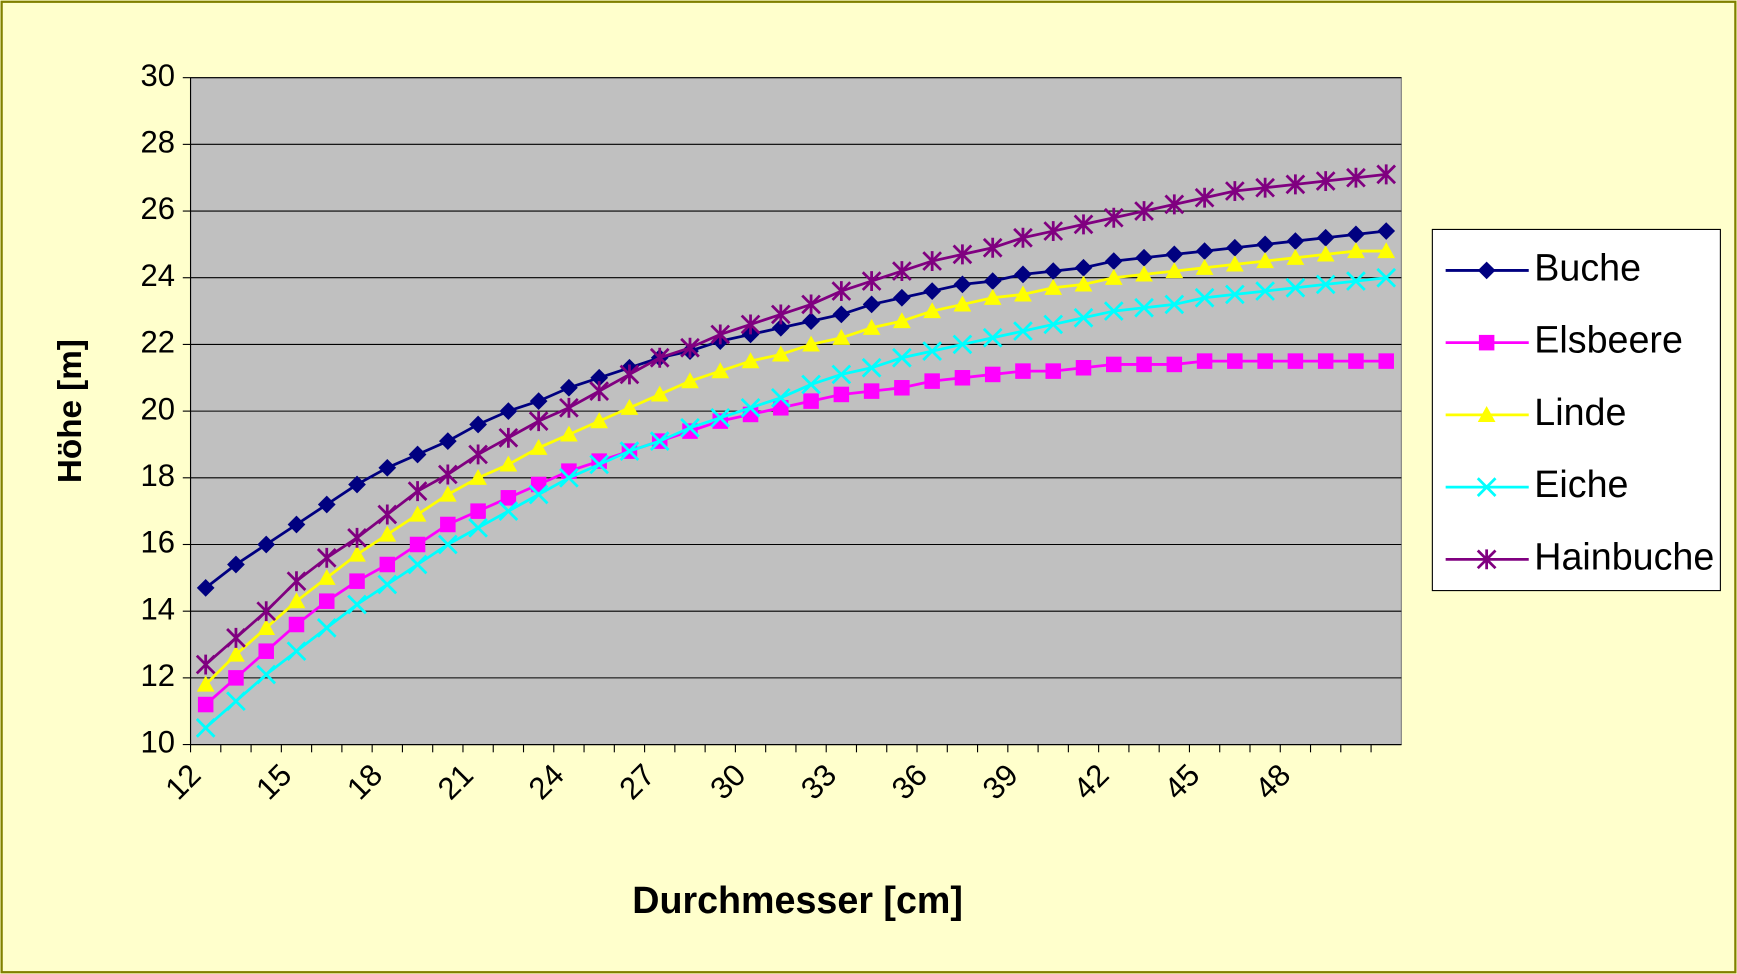 The image size is (1737, 974). What do you see at coordinates (158, 142) in the screenshot?
I see `y-tick-label: 28` at bounding box center [158, 142].